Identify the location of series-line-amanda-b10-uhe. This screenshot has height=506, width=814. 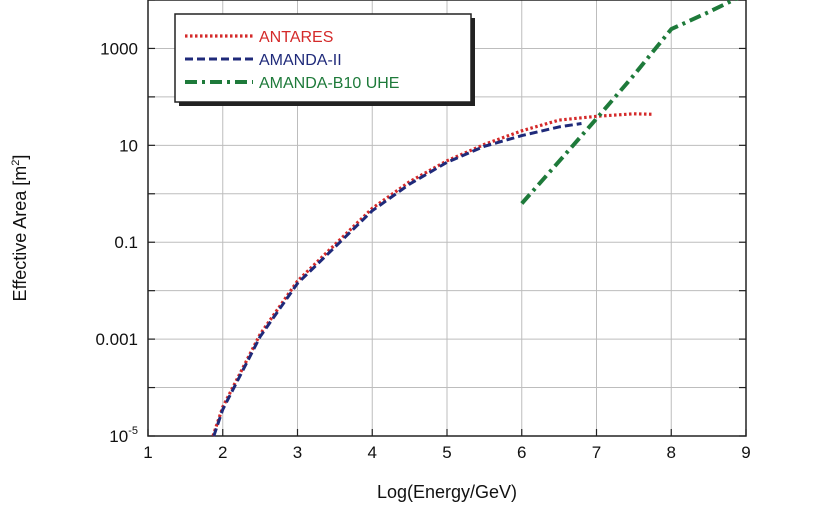
(629, 102).